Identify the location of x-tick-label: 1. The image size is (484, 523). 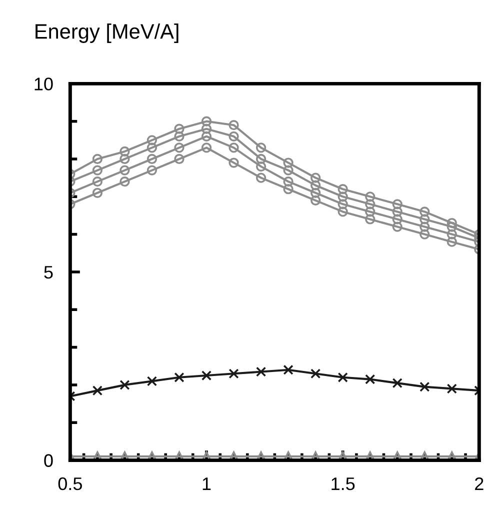
(206, 484).